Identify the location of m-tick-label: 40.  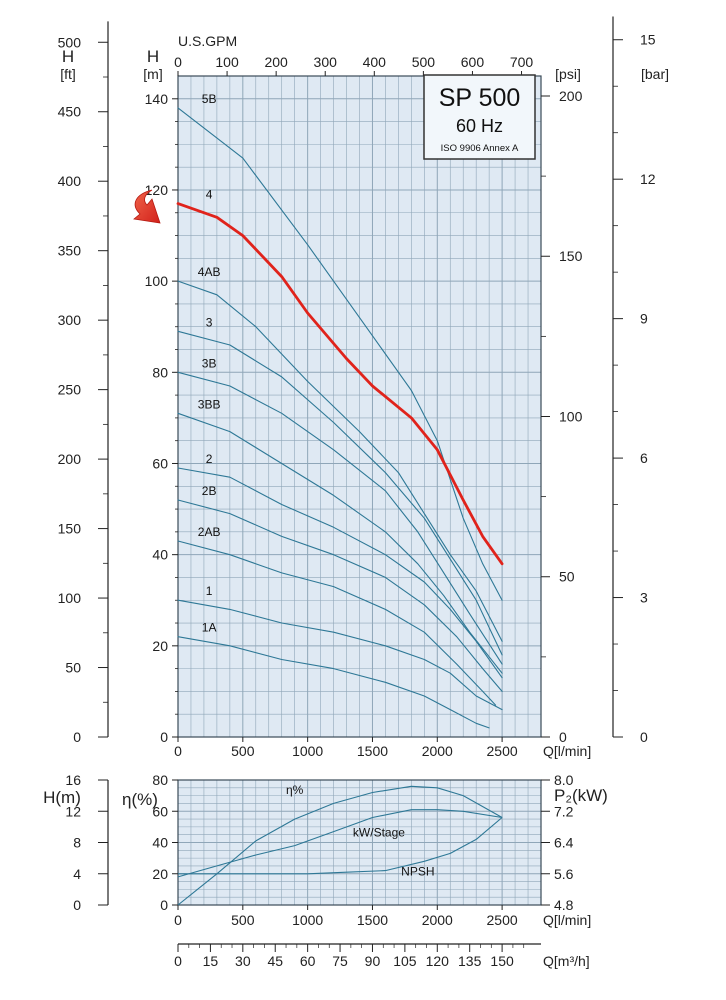
(160, 555).